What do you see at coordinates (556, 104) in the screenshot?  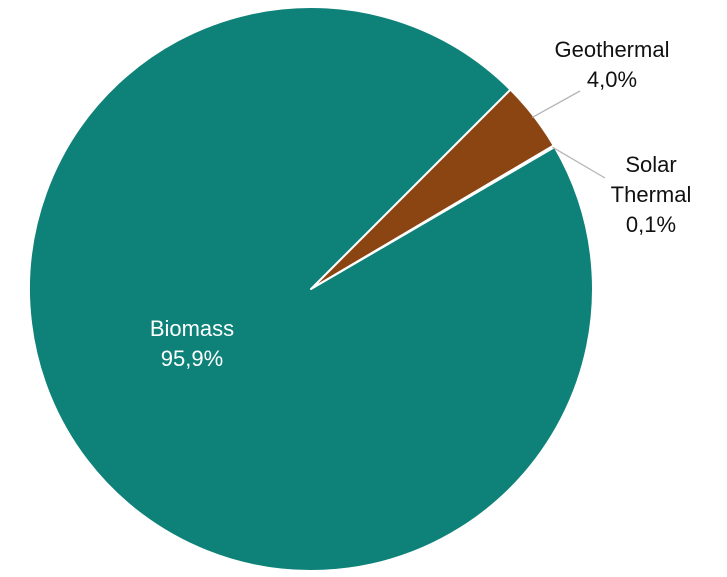 I see `leader-line-geothermal` at bounding box center [556, 104].